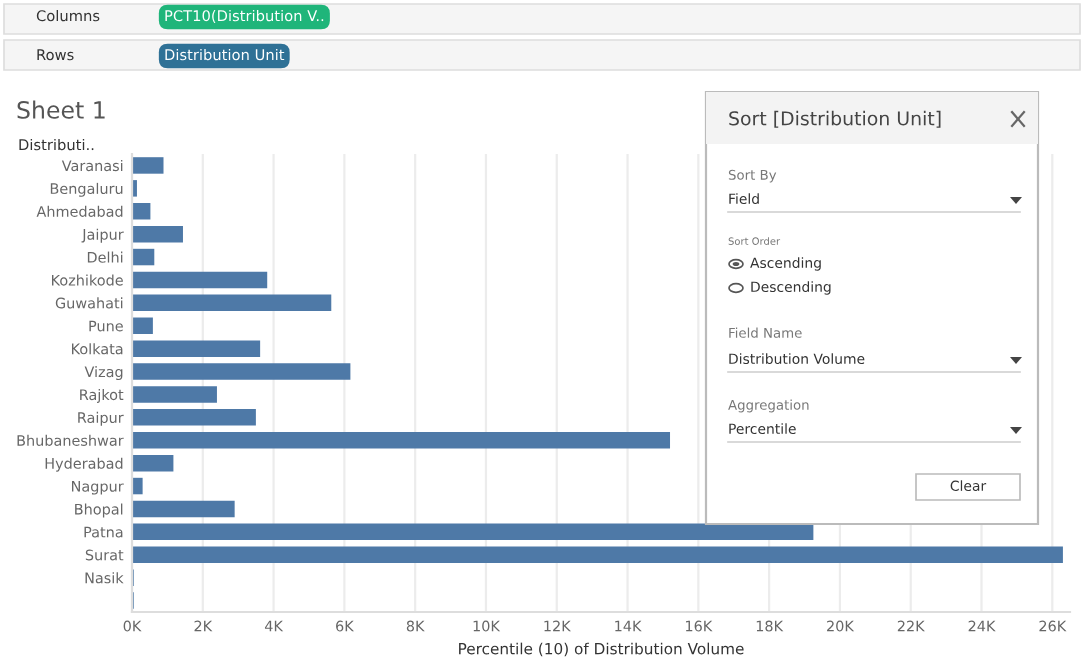 The image size is (1084, 668). I want to click on chart-title: Sheet 1, so click(61, 109).